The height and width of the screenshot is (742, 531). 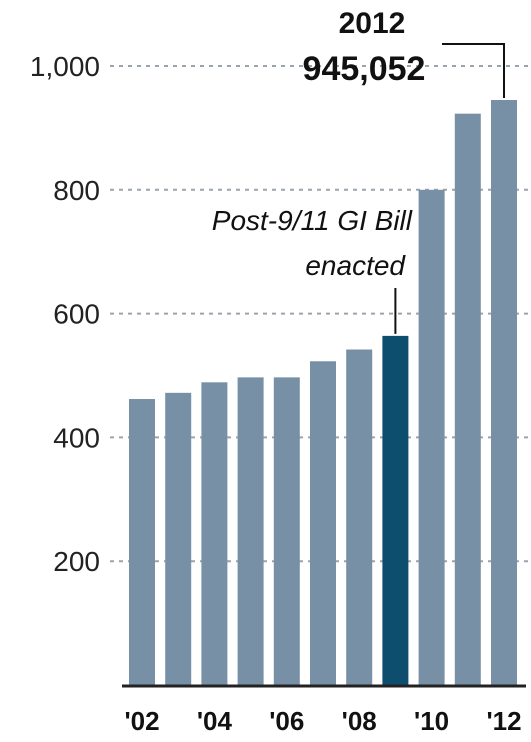 What do you see at coordinates (395, 510) in the screenshot?
I see `bar-highlighted` at bounding box center [395, 510].